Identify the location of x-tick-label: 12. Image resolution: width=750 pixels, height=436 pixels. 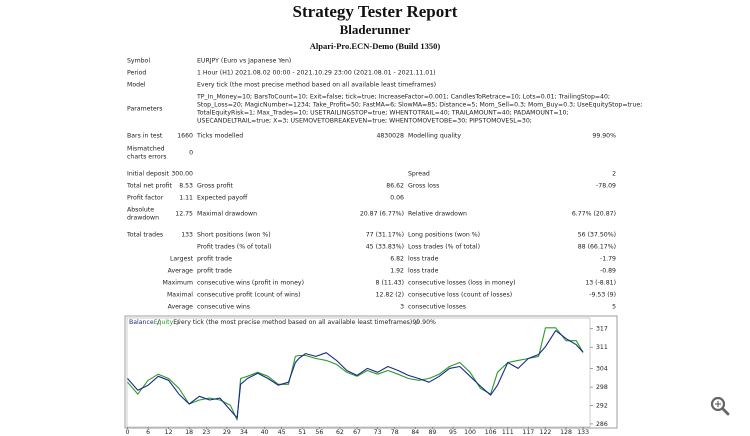
(169, 432).